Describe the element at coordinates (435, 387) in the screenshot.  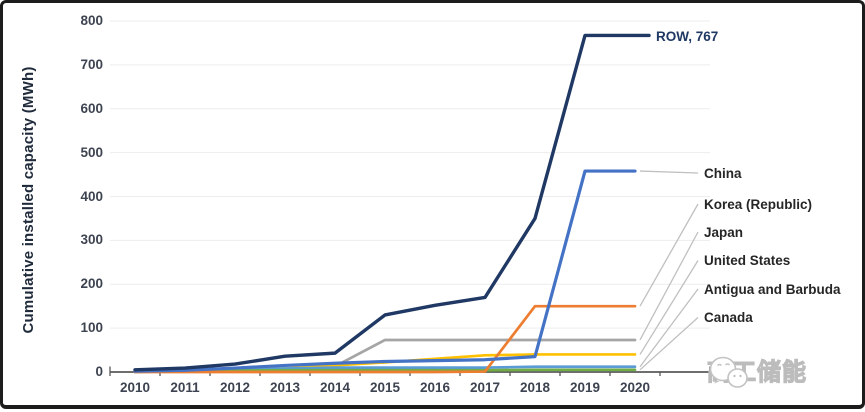
I see `x-tick-label: 2016` at that location.